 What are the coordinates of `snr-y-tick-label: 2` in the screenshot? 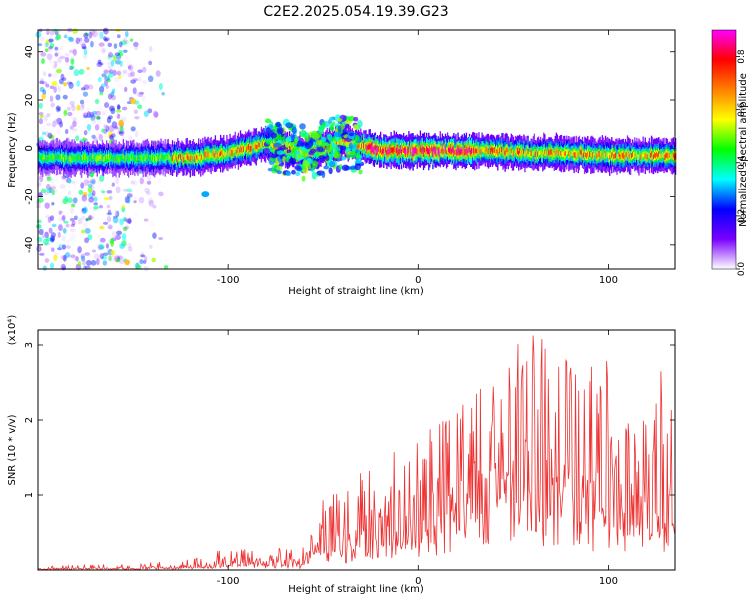 It's located at (29, 420).